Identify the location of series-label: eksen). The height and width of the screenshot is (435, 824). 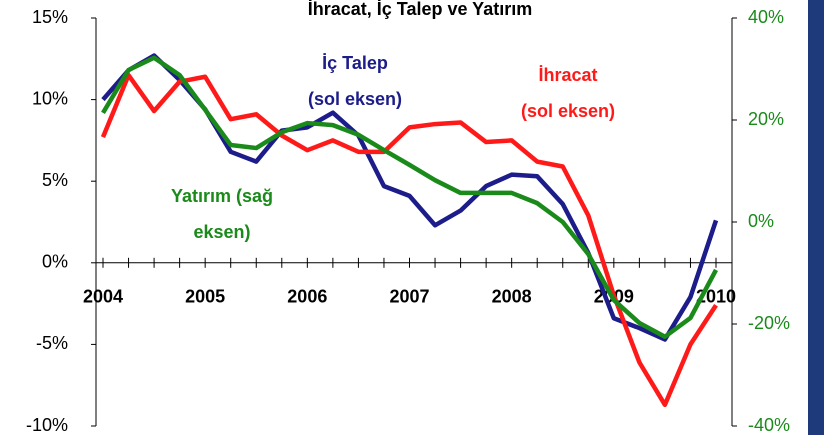
(221, 232).